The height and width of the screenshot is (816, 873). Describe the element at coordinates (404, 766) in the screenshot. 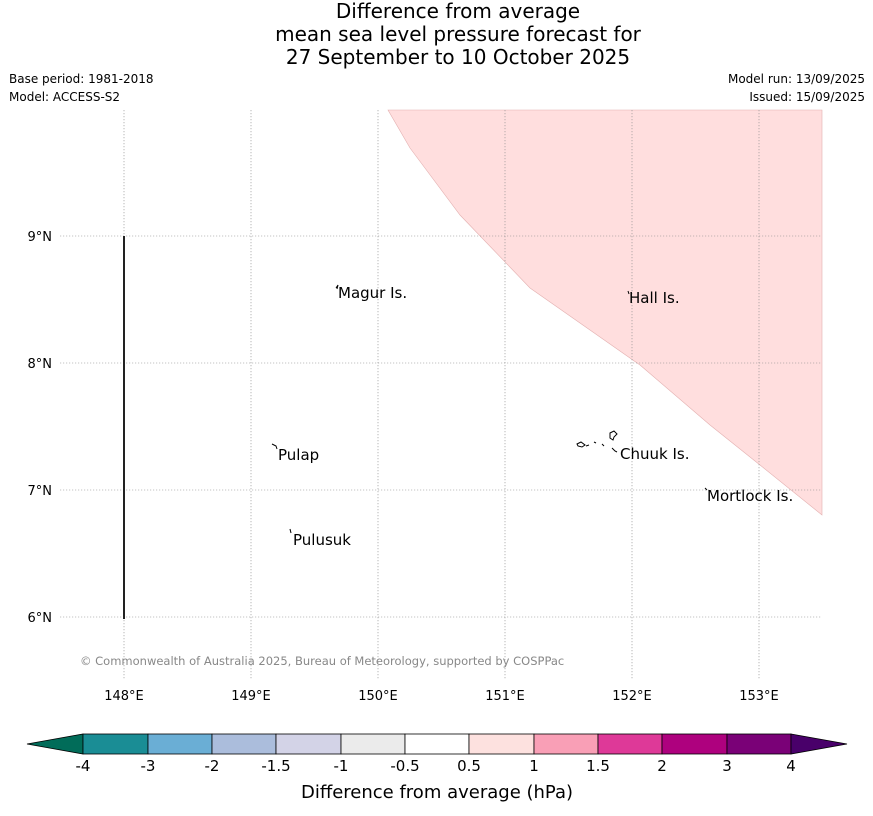

I see `colorbar-tick: -0.5` at that location.